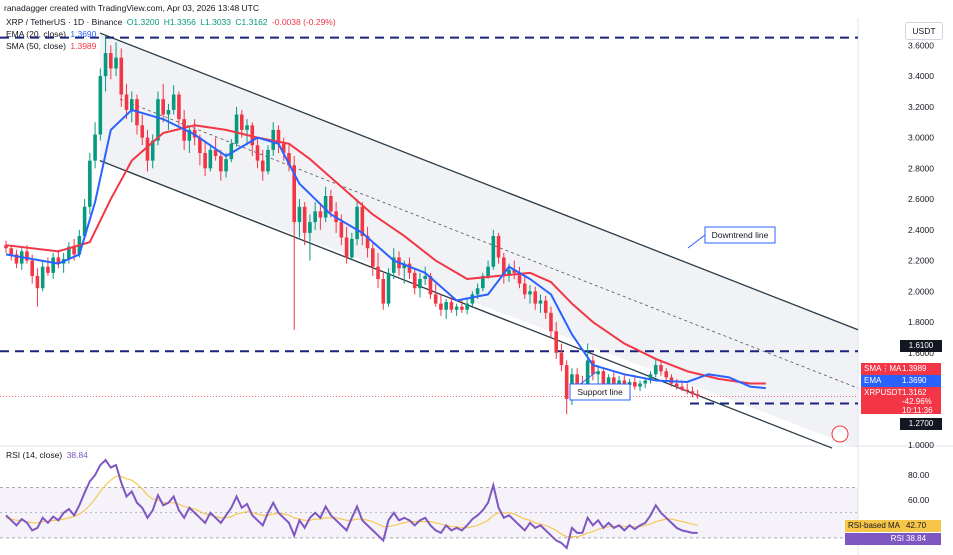 Image resolution: width=953 pixels, height=555 pixels. I want to click on sma-tag-ma: MA, so click(895, 368).